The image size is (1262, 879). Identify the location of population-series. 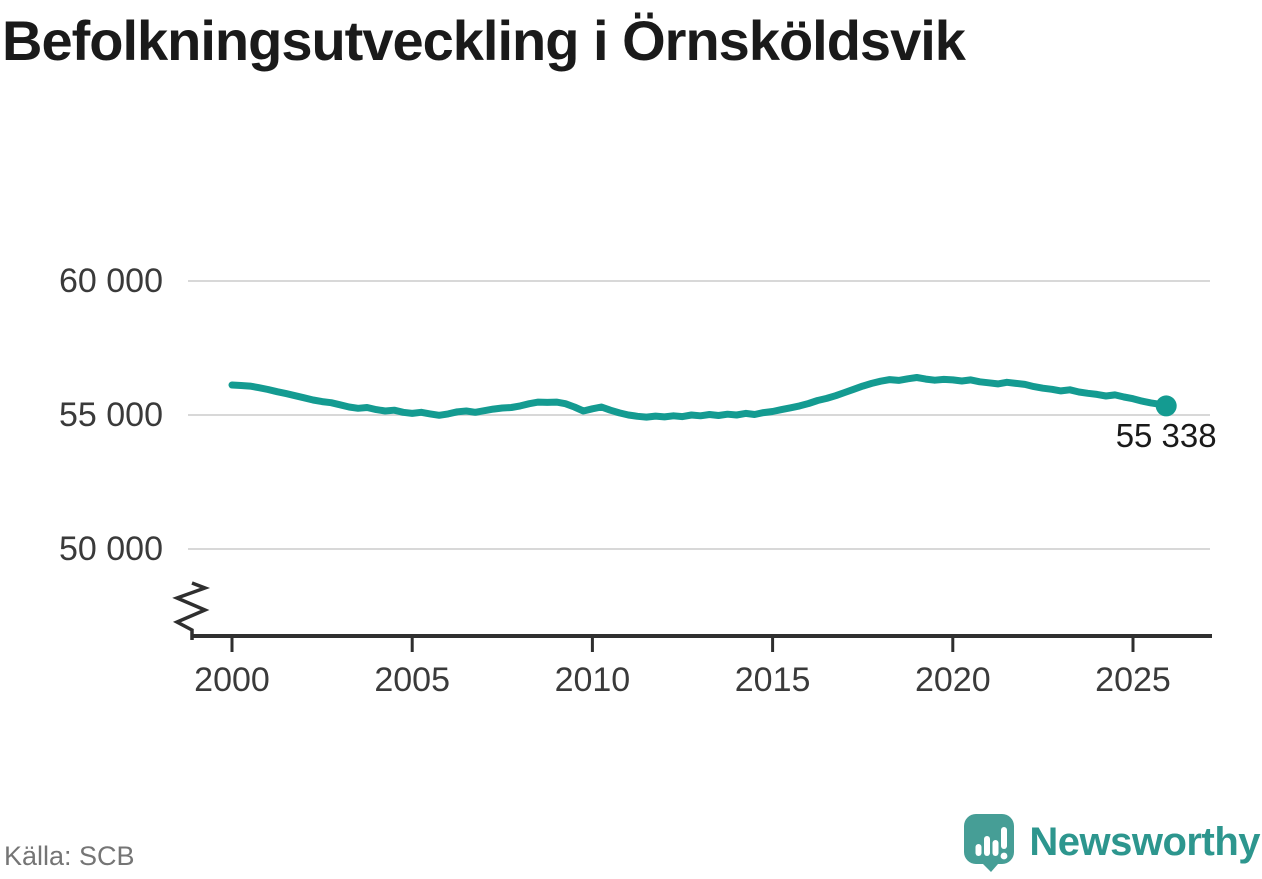
(702, 397).